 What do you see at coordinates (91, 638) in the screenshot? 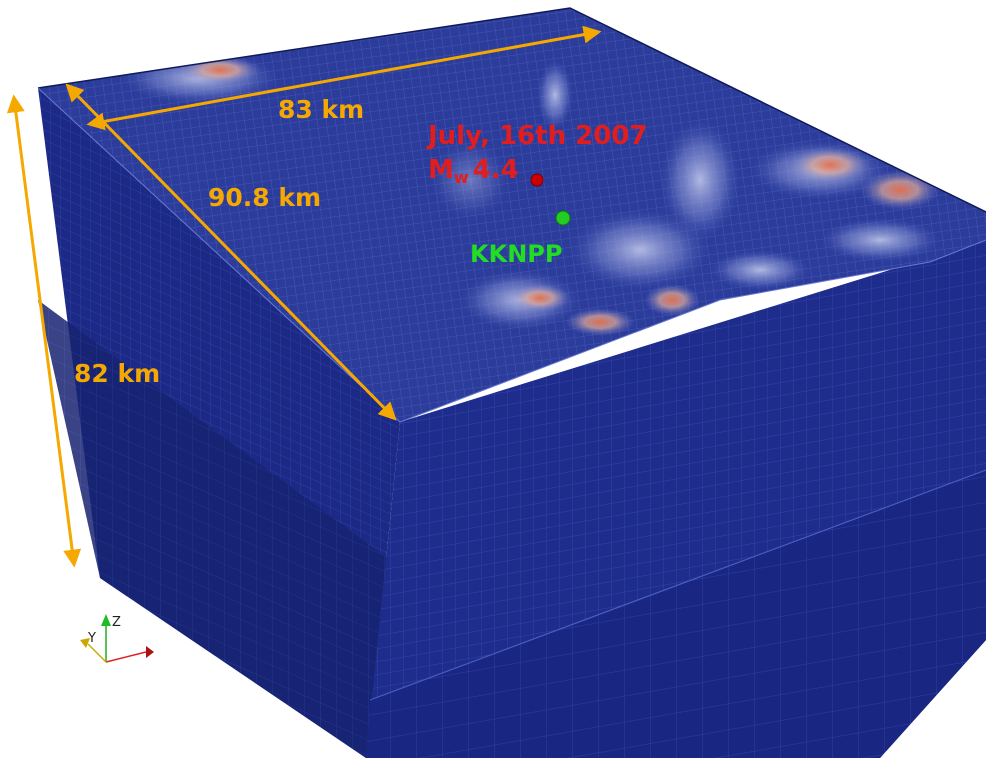
I see `triad-y-label: Y` at bounding box center [91, 638].